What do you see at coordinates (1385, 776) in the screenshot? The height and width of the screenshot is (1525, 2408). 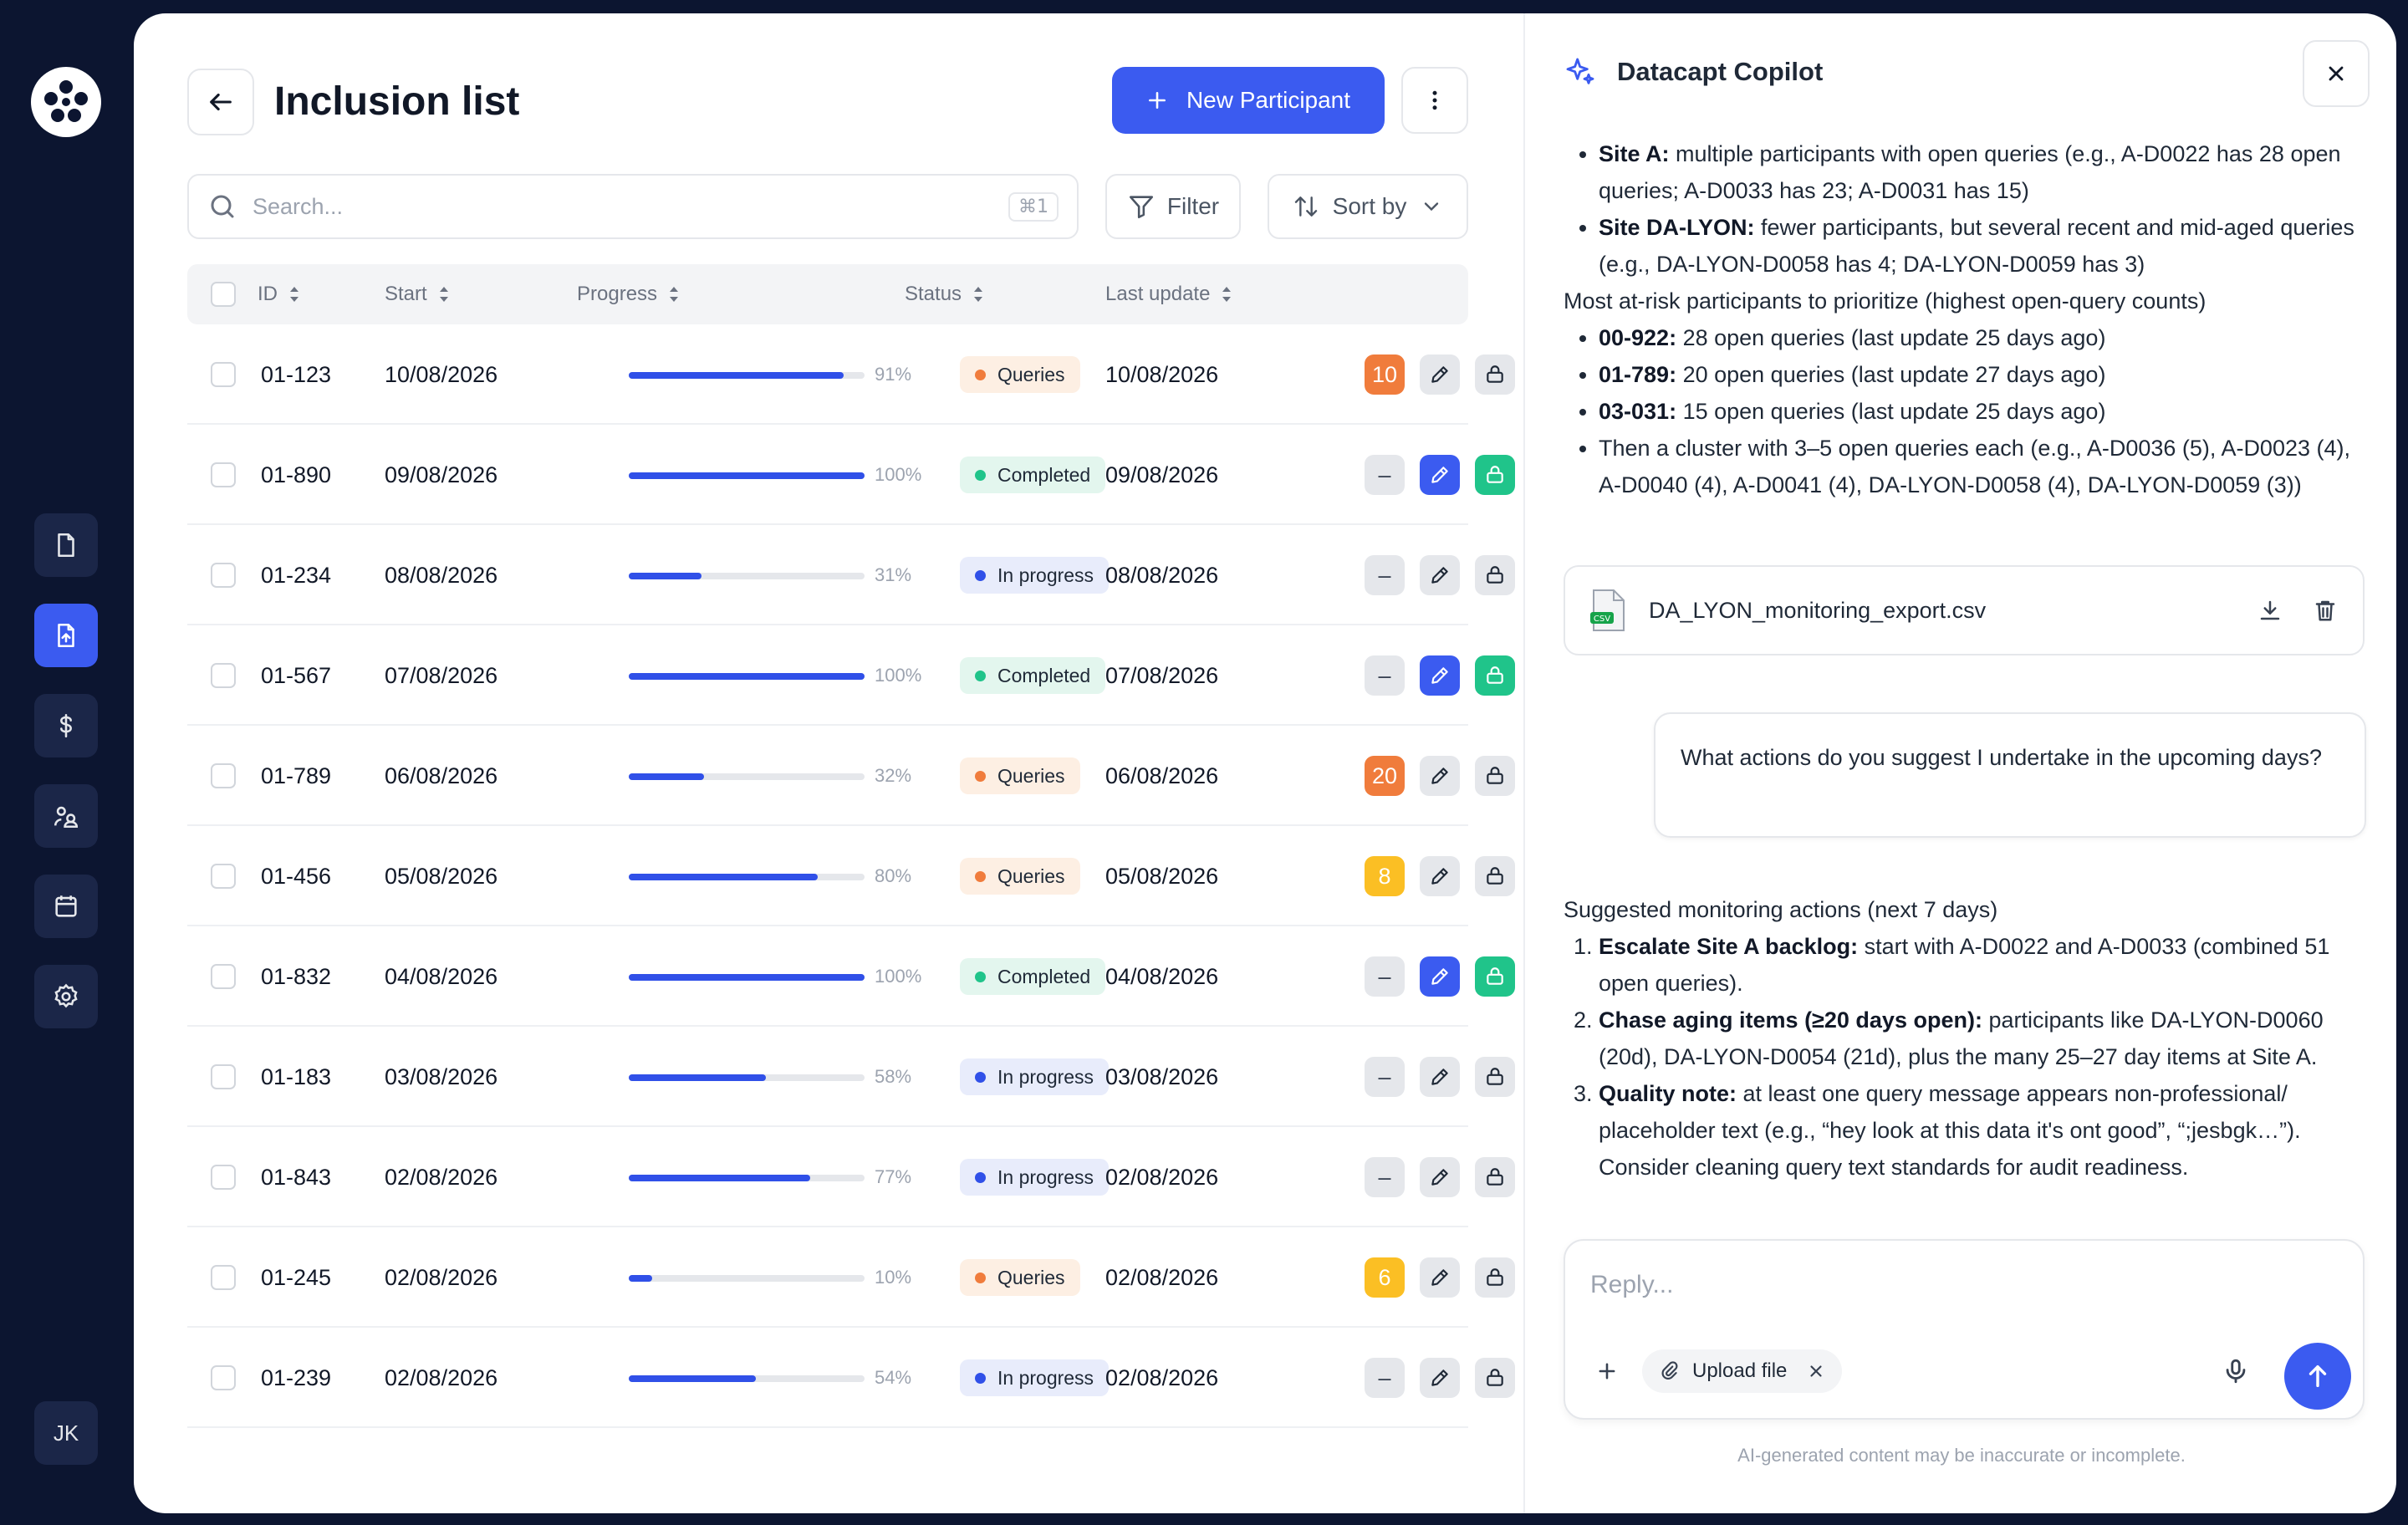 I see `query-count-badge: 20` at bounding box center [1385, 776].